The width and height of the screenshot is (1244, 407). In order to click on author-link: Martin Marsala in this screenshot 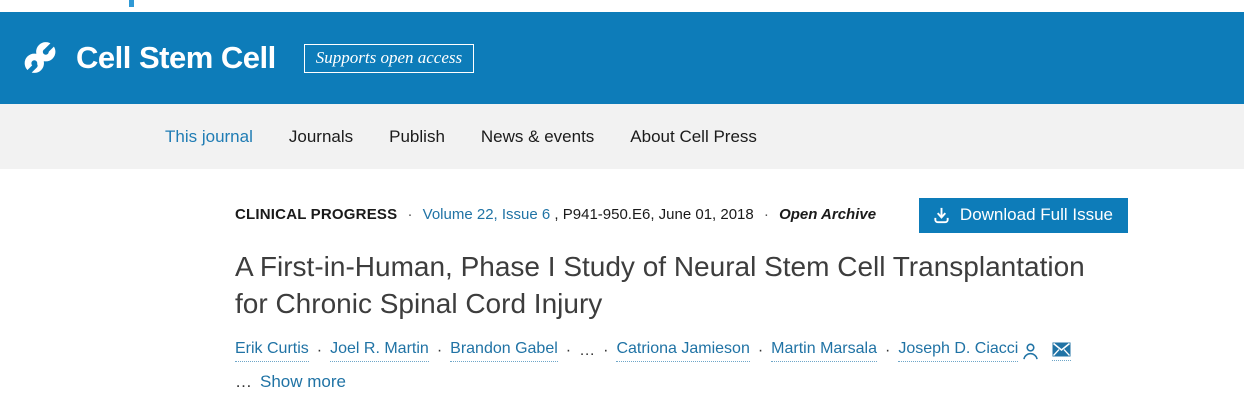, I will do `click(824, 351)`.